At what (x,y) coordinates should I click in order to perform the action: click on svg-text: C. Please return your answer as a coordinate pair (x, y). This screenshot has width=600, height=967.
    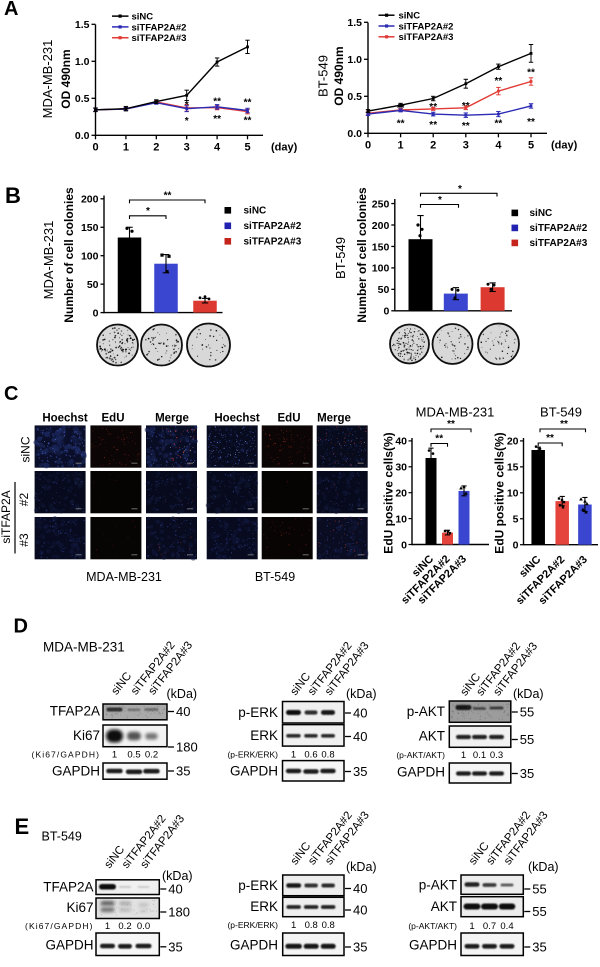
    Looking at the image, I should click on (11, 394).